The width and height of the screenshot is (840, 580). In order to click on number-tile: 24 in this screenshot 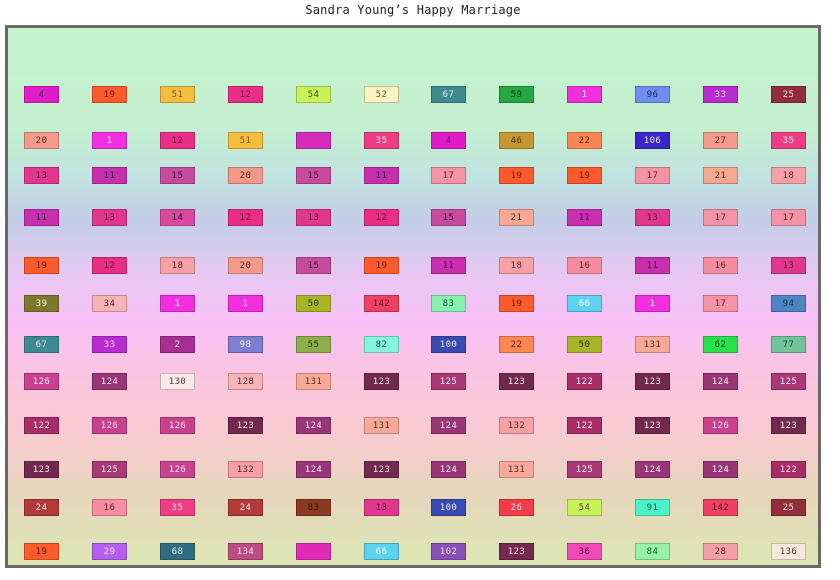, I will do `click(41, 507)`.